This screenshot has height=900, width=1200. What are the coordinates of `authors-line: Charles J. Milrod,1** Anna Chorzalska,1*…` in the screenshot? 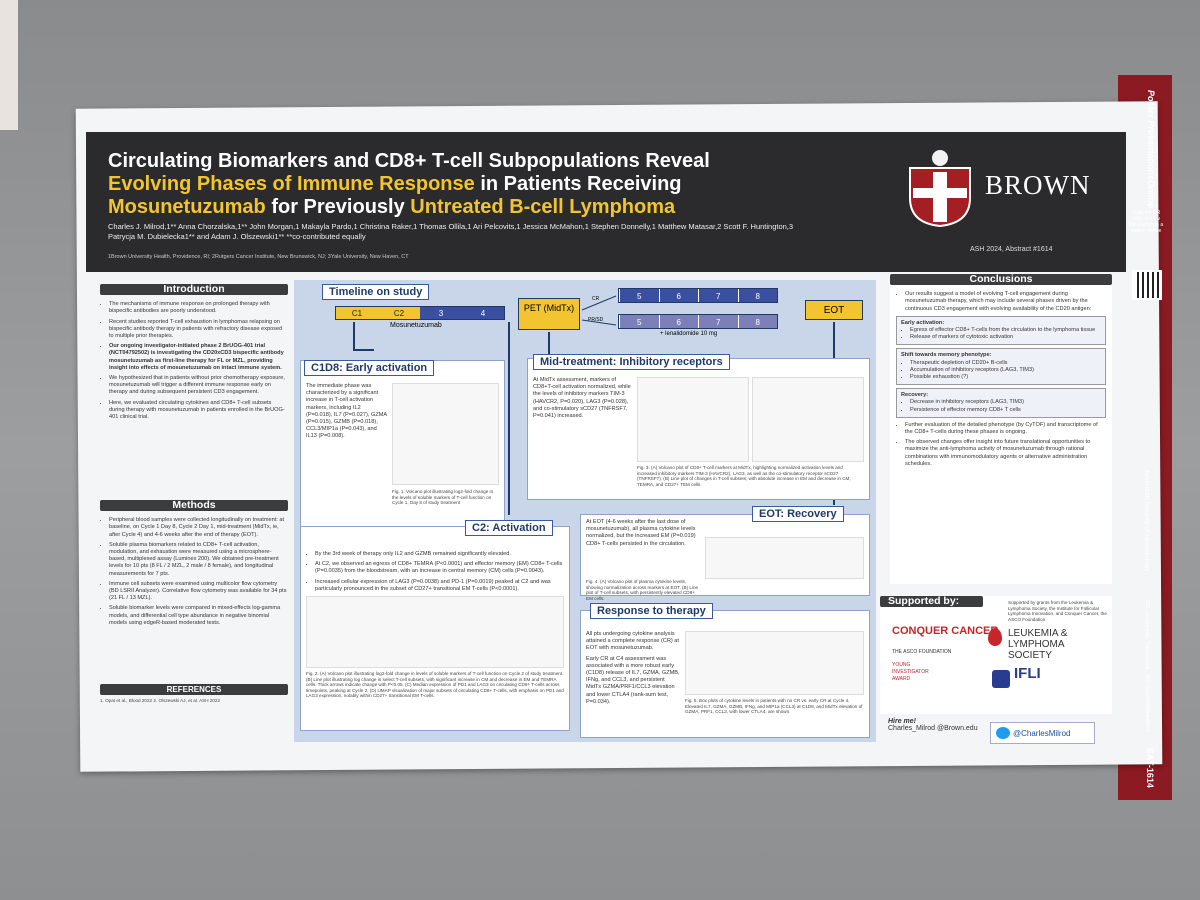 It's located at (451, 226).